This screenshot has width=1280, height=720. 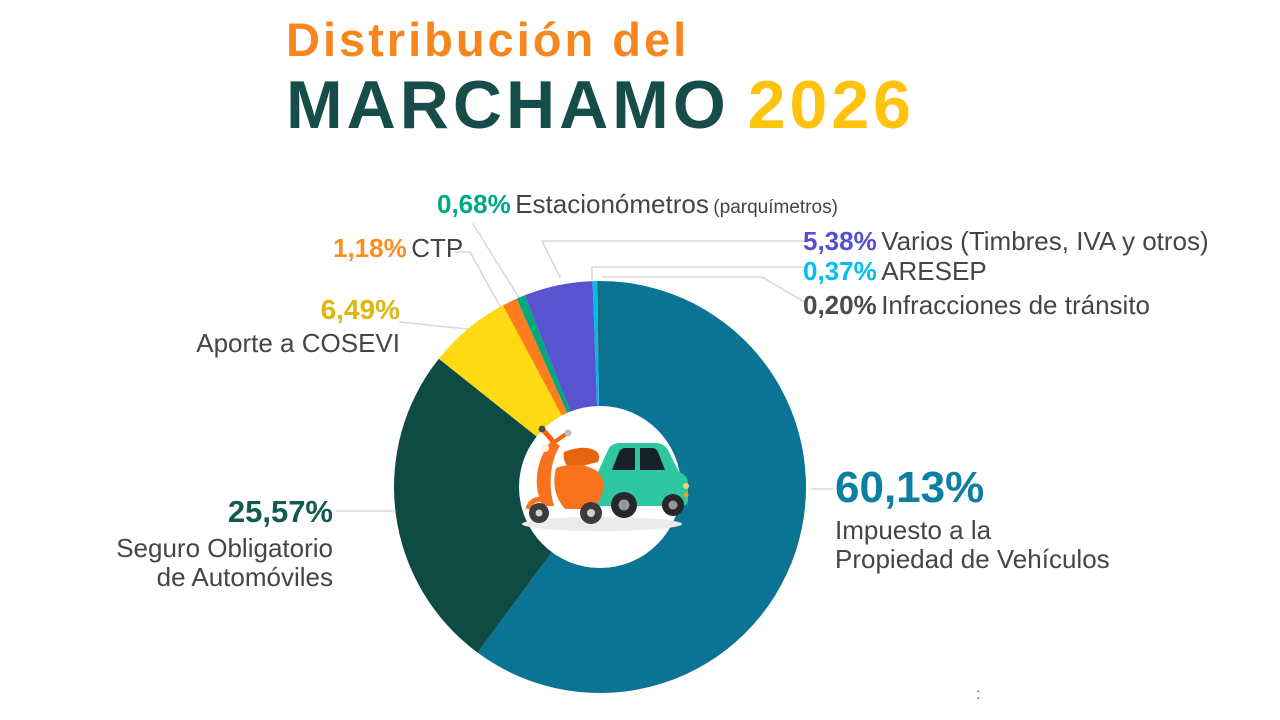 I want to click on aresep-pct: 0,37%, so click(x=840, y=271).